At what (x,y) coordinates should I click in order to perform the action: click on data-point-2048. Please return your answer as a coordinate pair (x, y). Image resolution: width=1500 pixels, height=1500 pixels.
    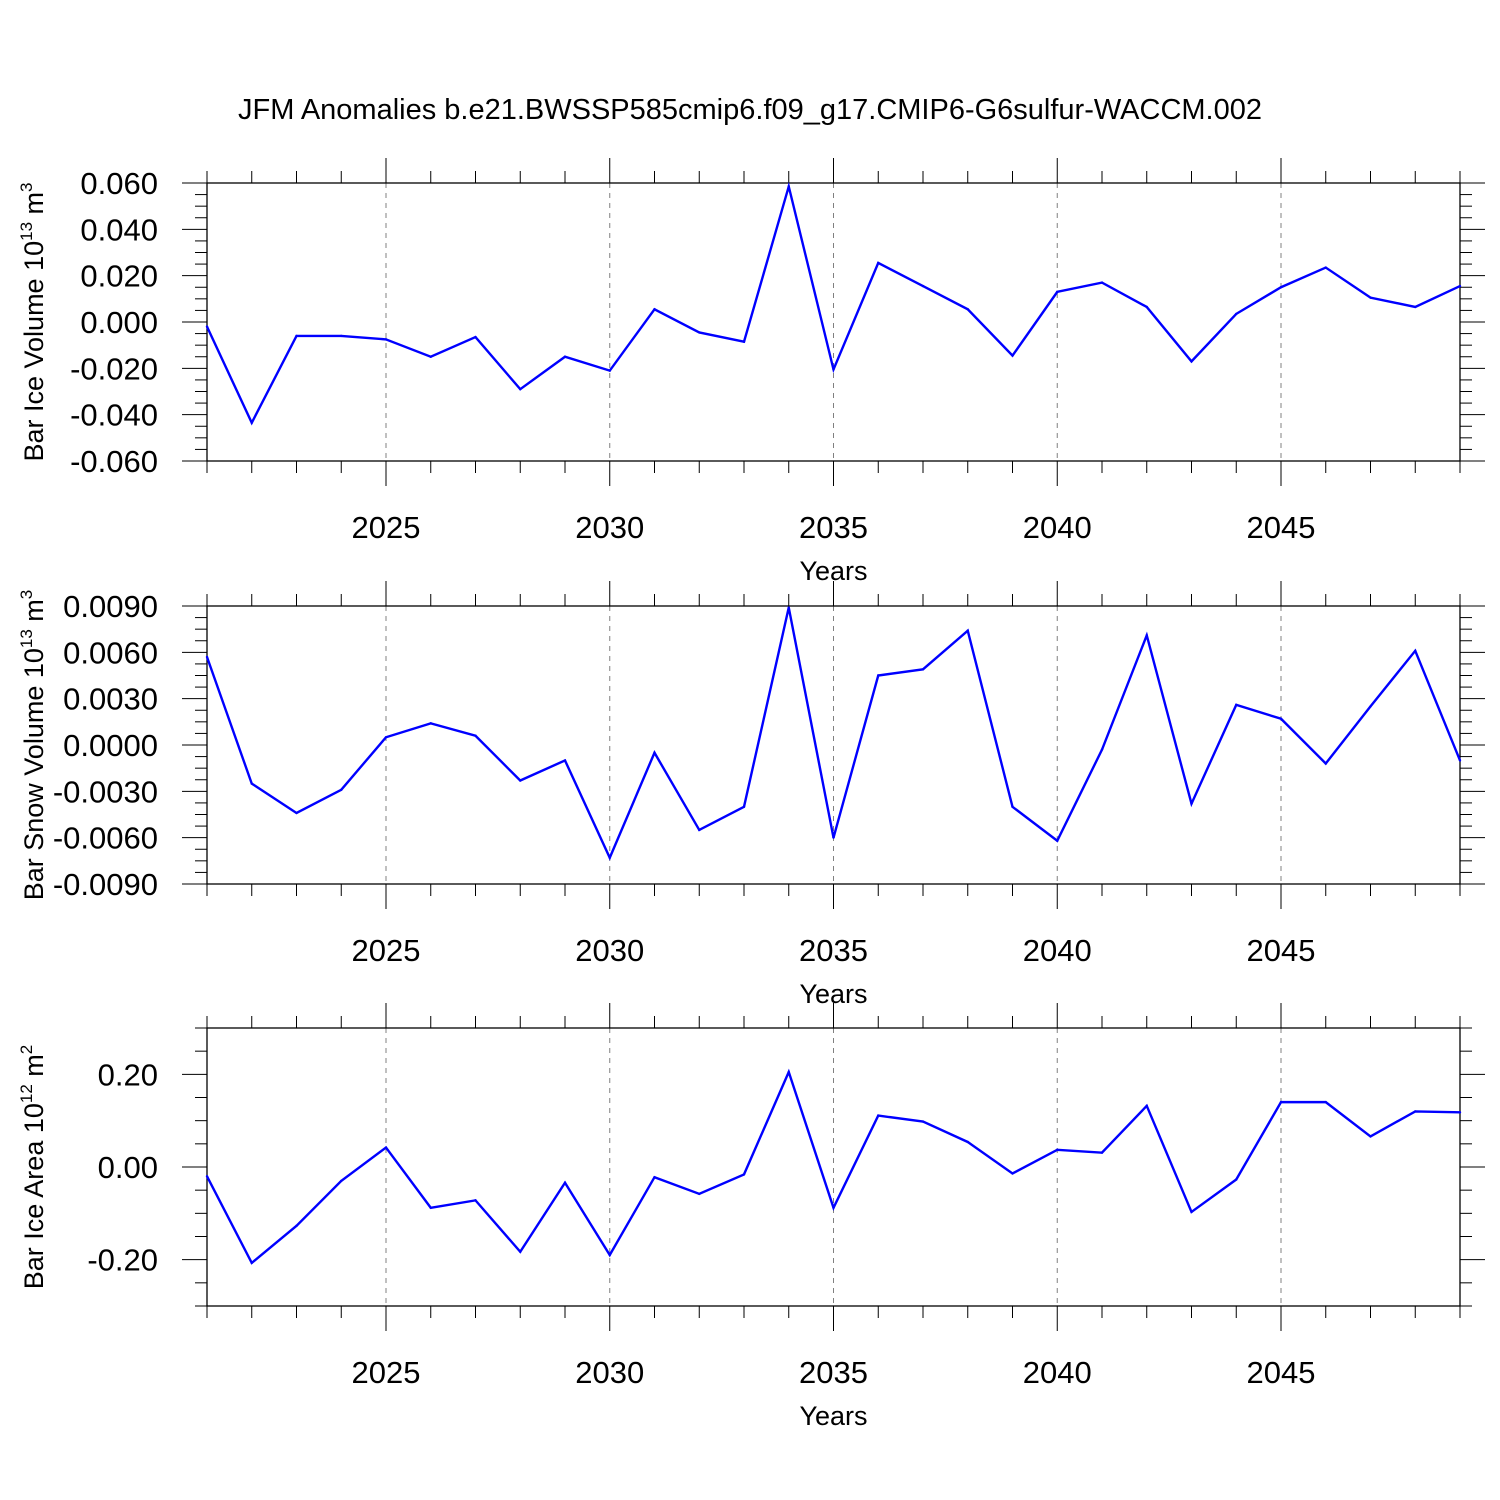
    Looking at the image, I should click on (1415, 650).